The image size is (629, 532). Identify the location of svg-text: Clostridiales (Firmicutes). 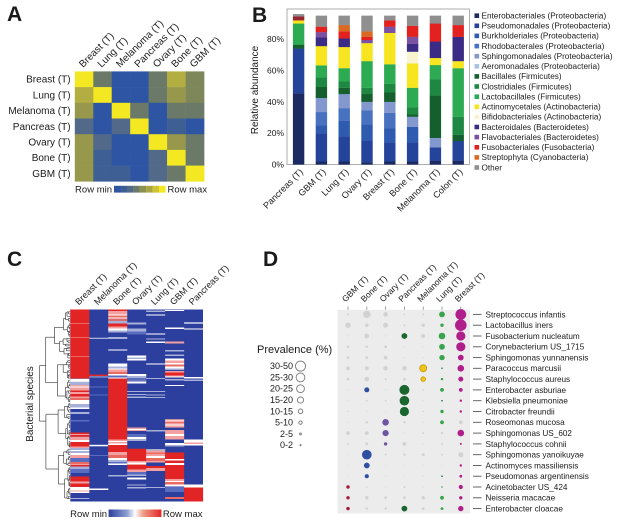
(527, 86).